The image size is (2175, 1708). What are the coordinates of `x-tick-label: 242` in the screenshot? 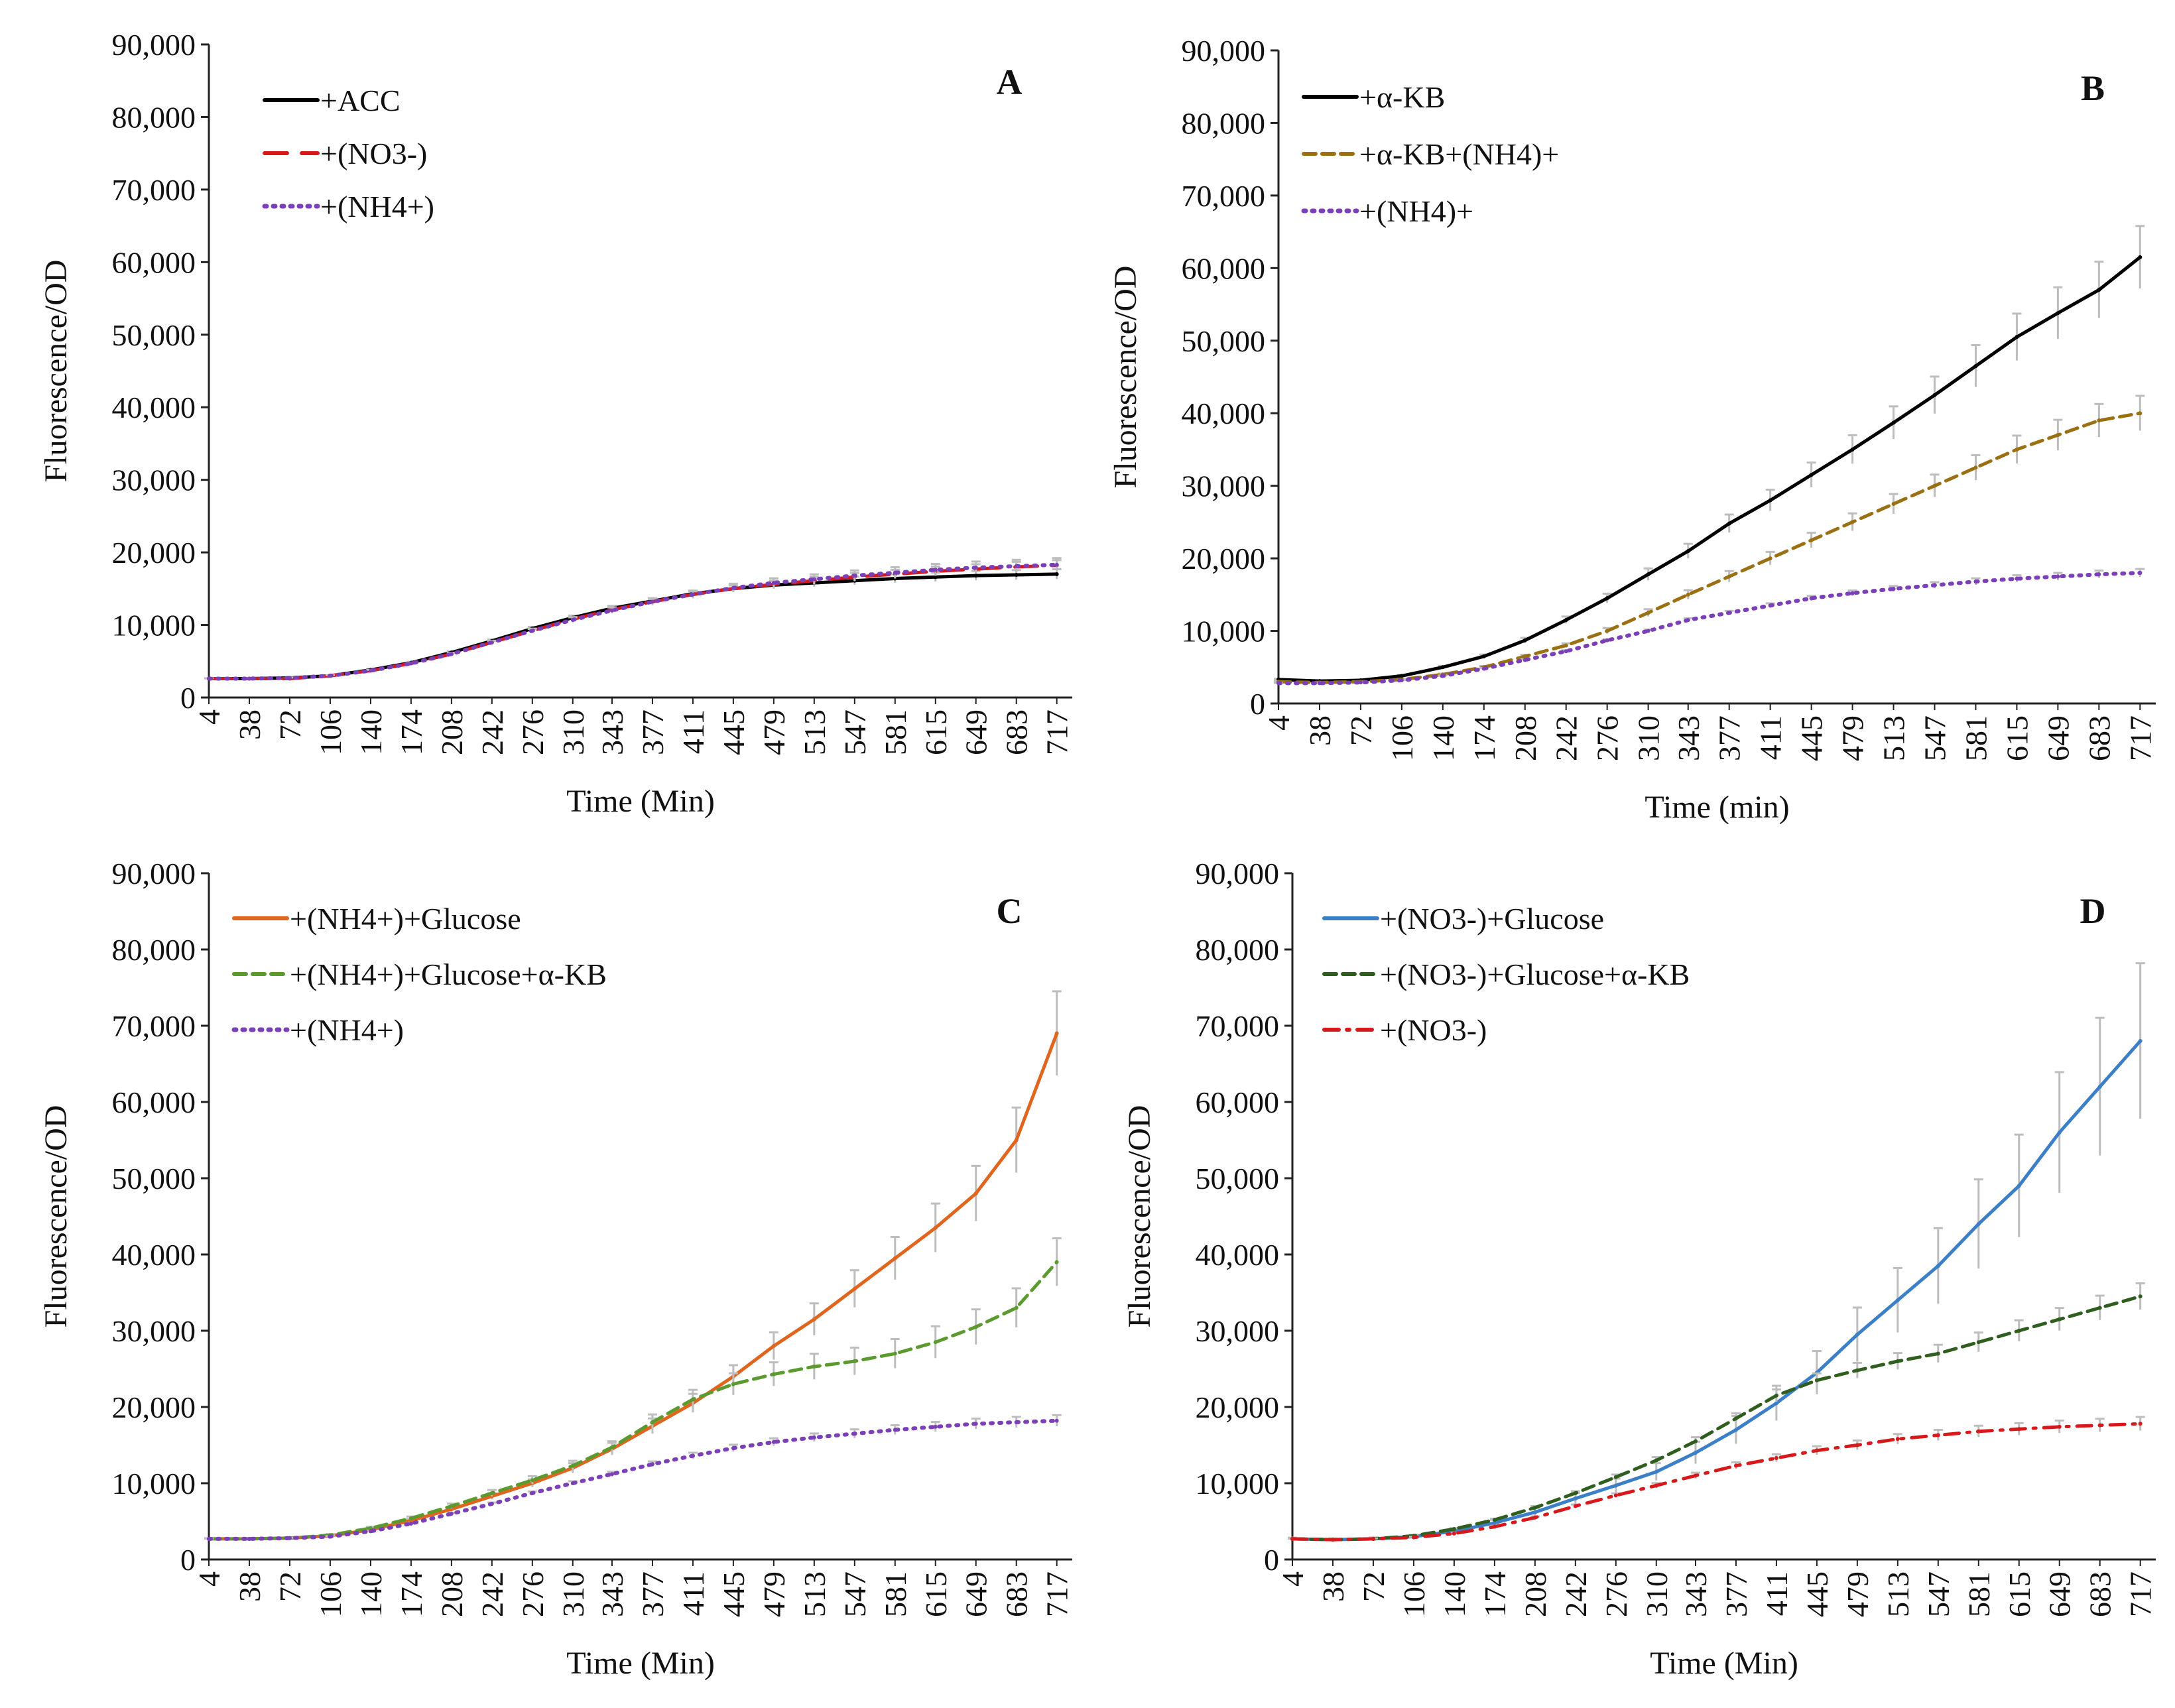 It's located at (492, 732).